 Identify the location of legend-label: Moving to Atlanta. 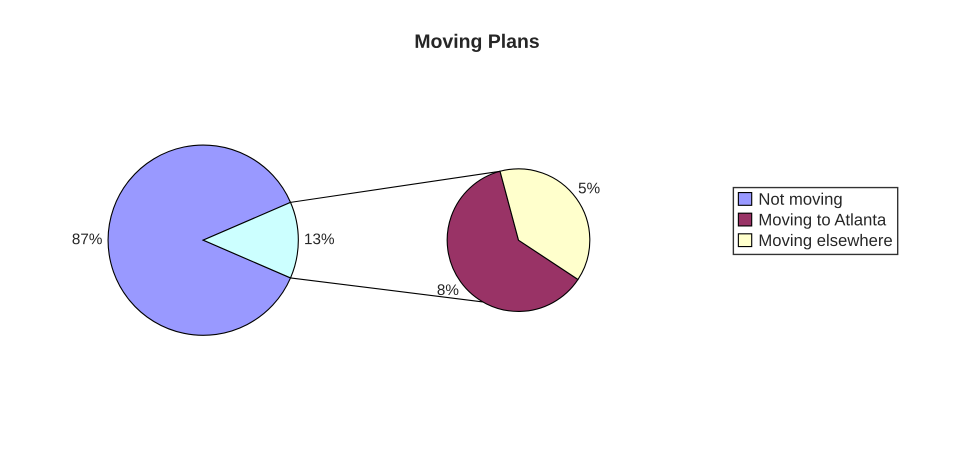
(823, 221).